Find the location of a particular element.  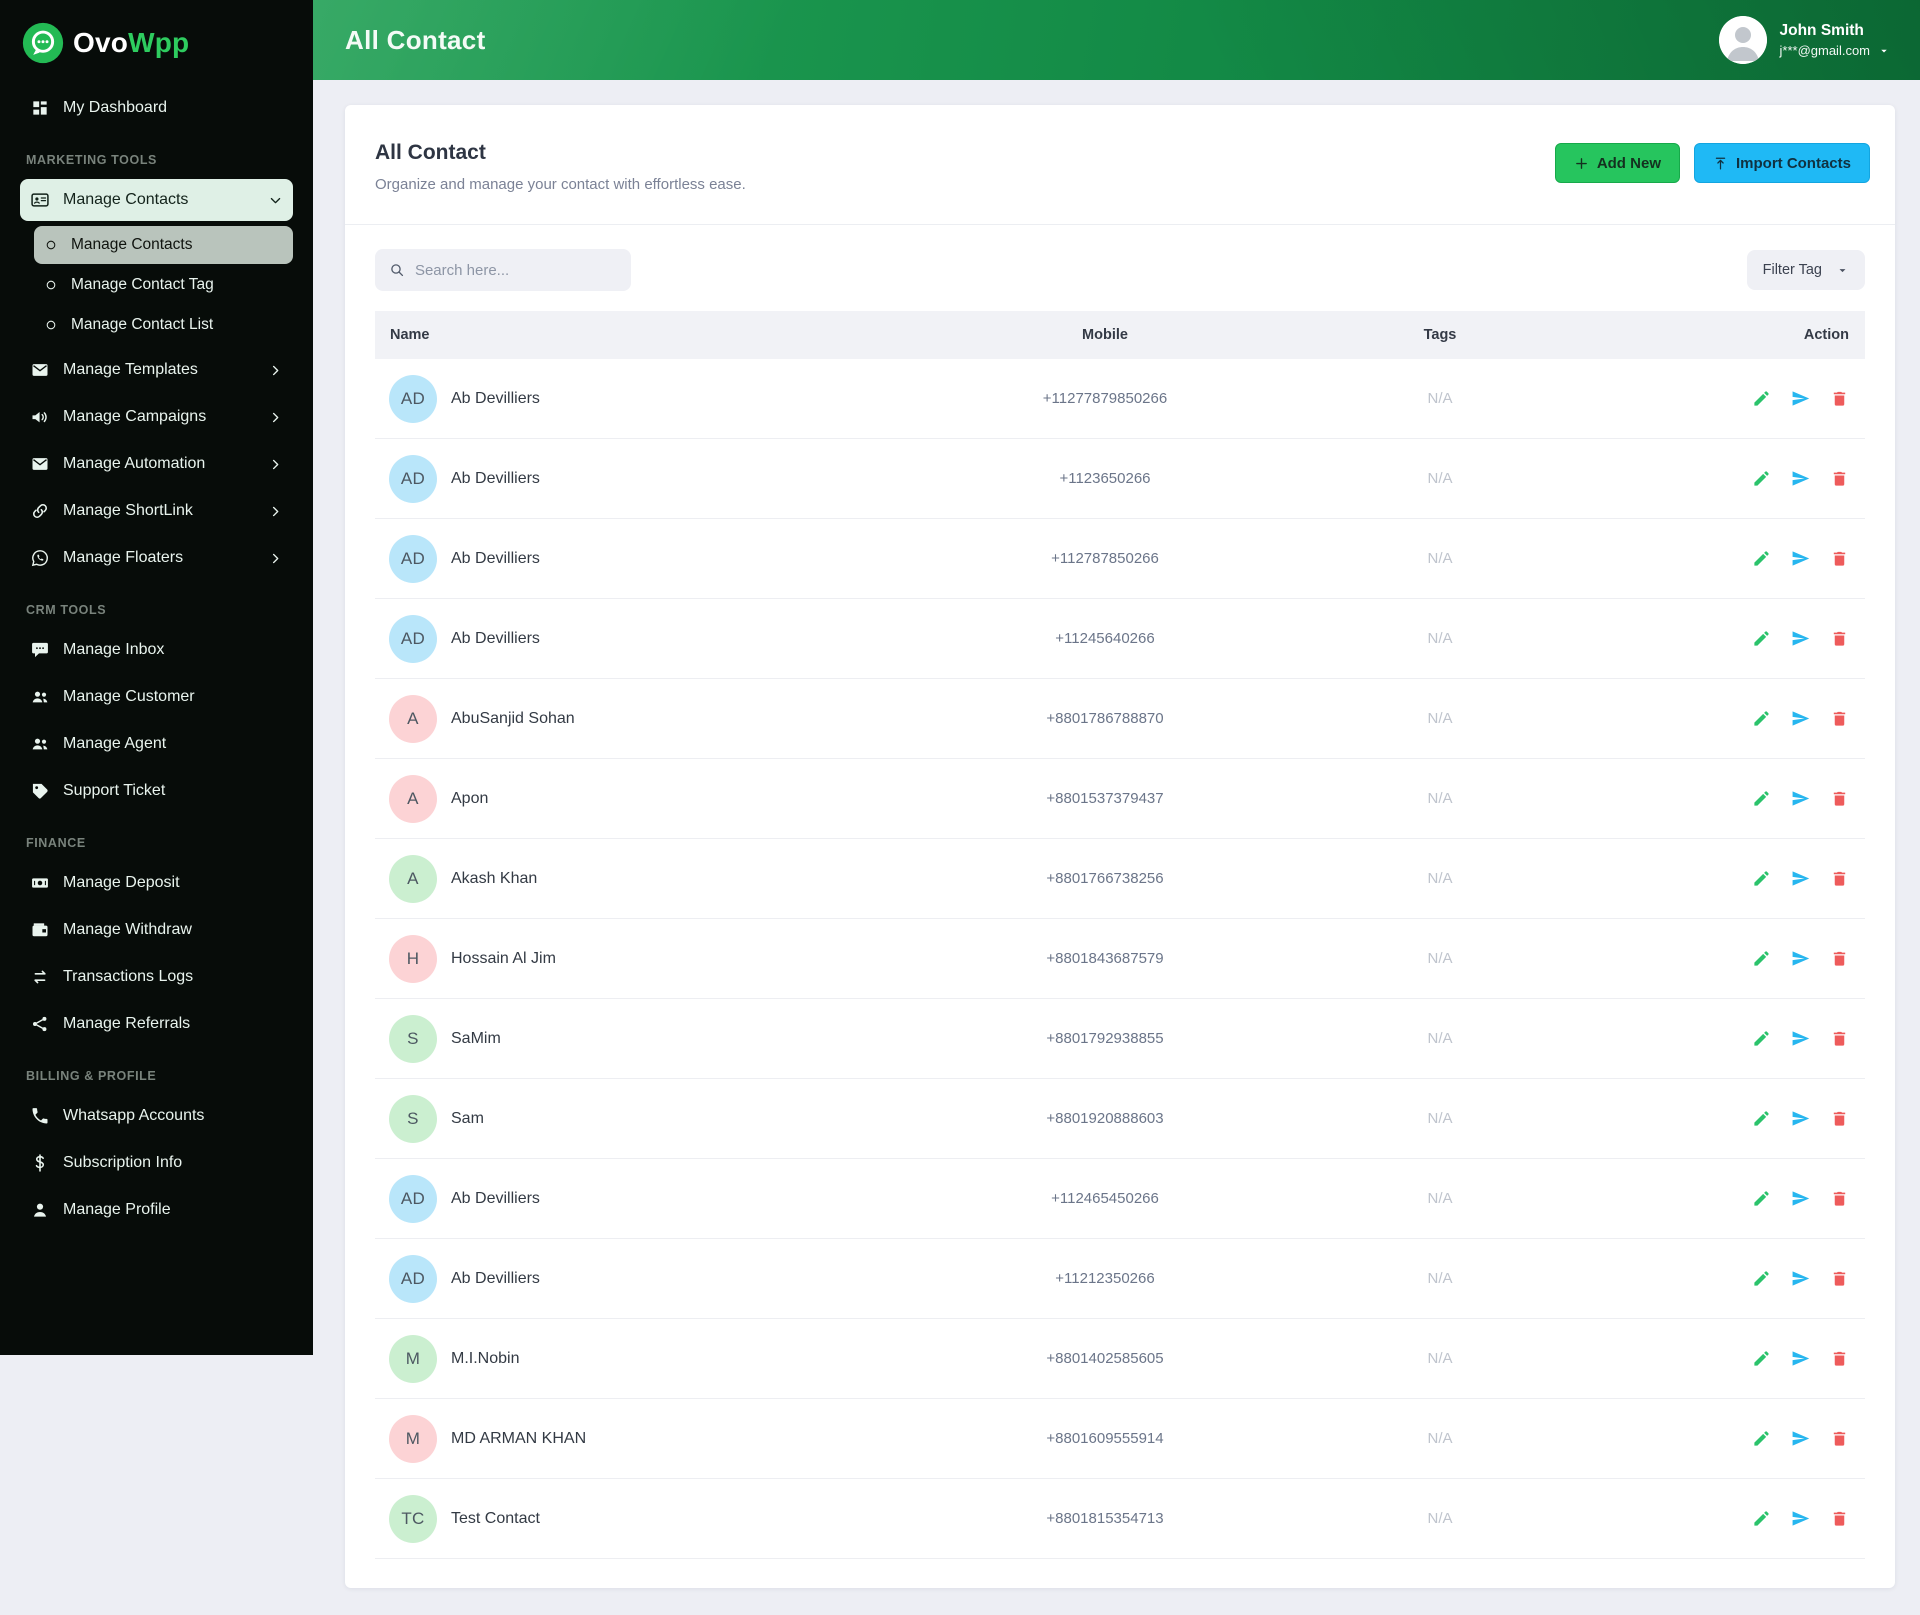

sidebar-item-manage-profile: Manage Profile is located at coordinates (156, 1210).